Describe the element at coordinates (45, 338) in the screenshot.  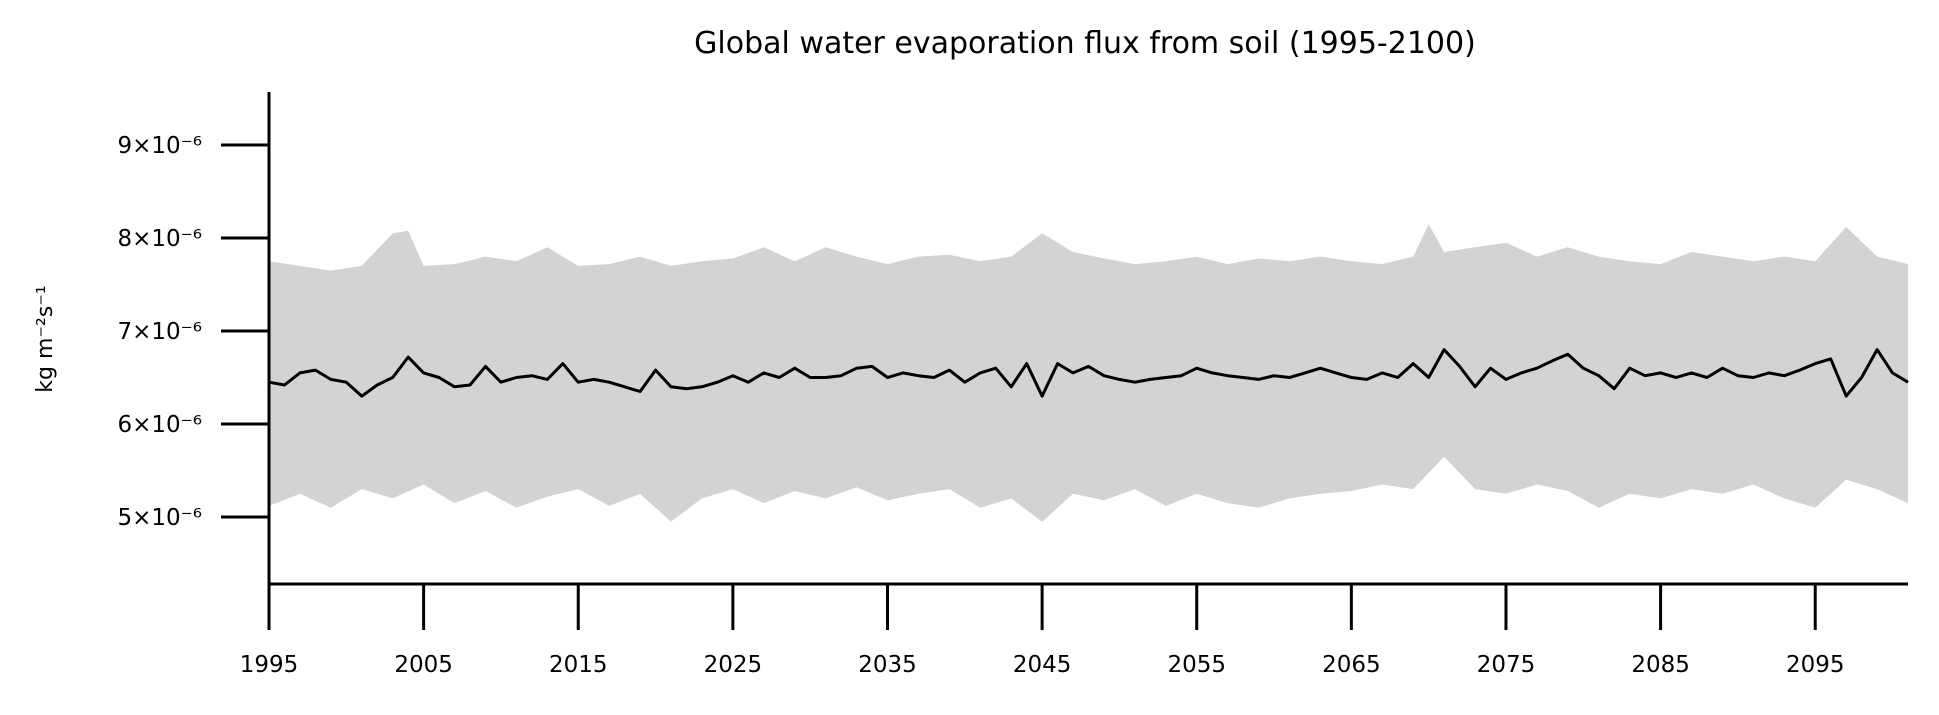
I see `y-axis-label: kg m⁻²s⁻¹` at that location.